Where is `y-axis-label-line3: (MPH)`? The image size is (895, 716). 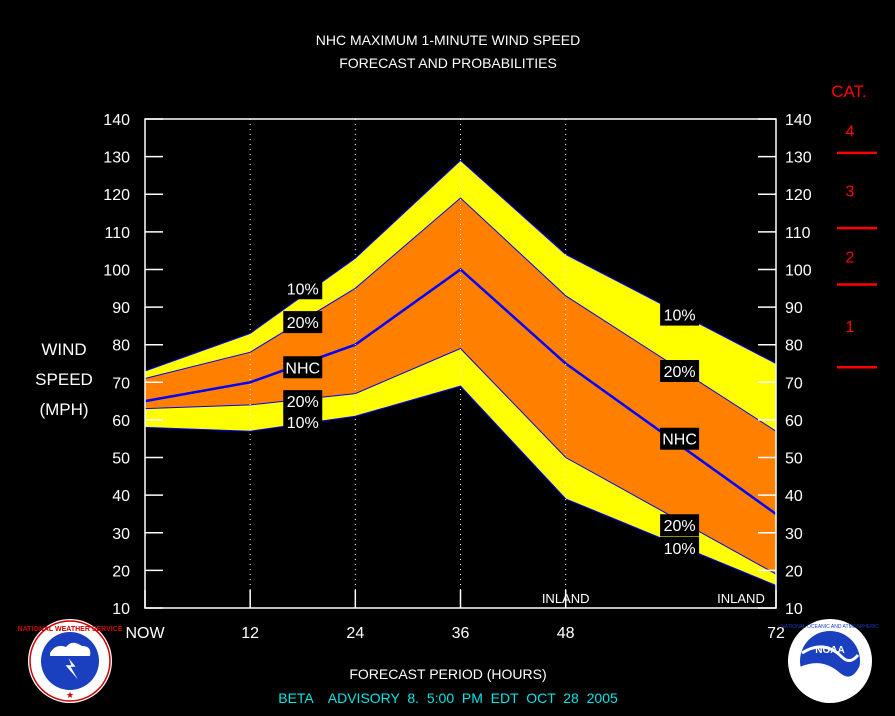 y-axis-label-line3: (MPH) is located at coordinates (63, 409).